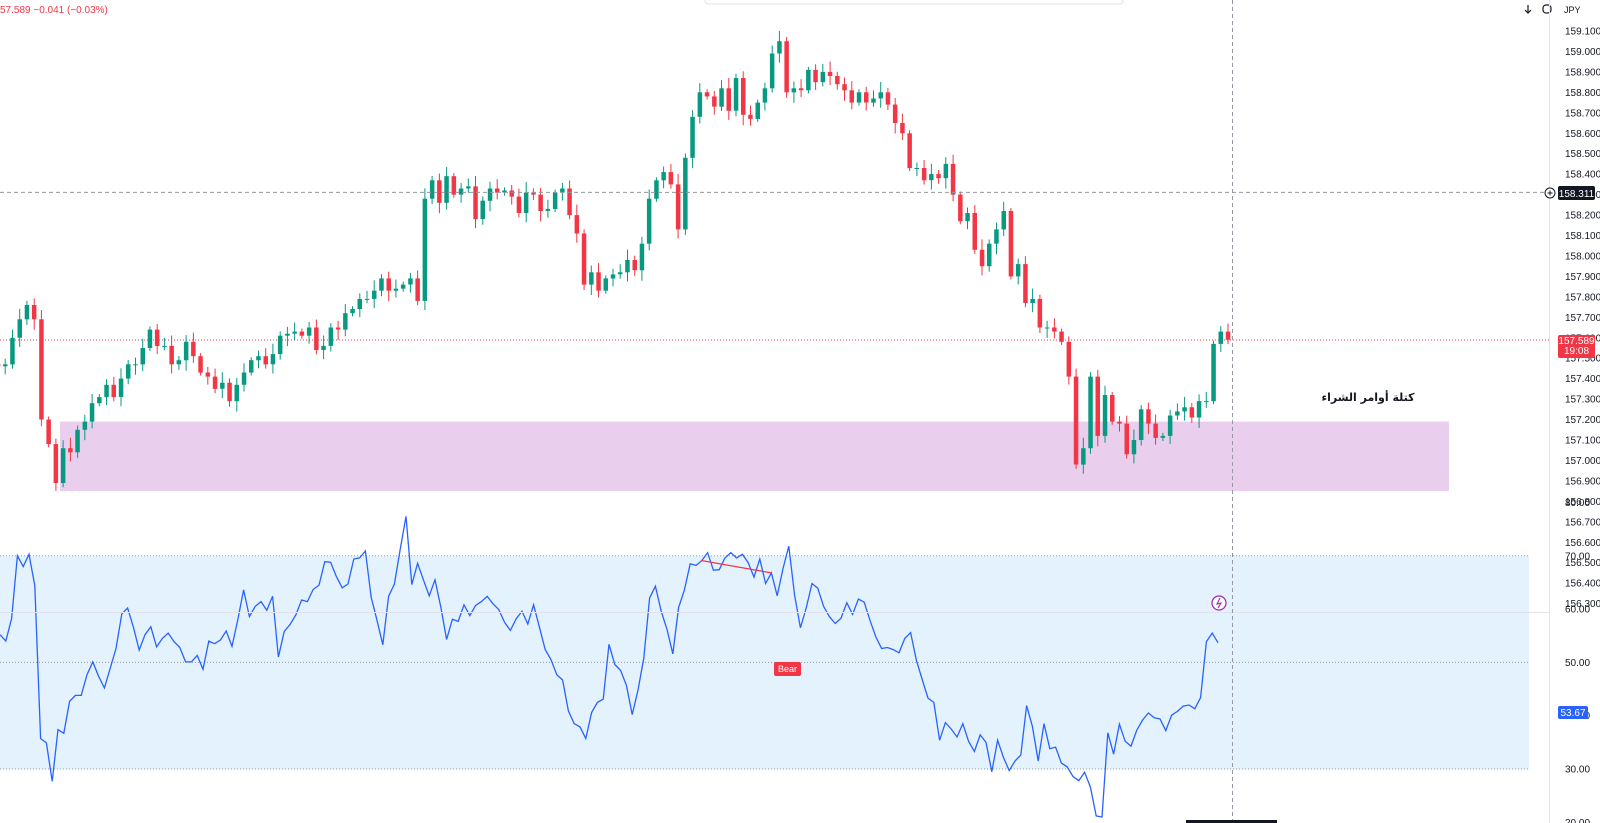  What do you see at coordinates (1582, 93) in the screenshot?
I see `price-tick-label: 158.800` at bounding box center [1582, 93].